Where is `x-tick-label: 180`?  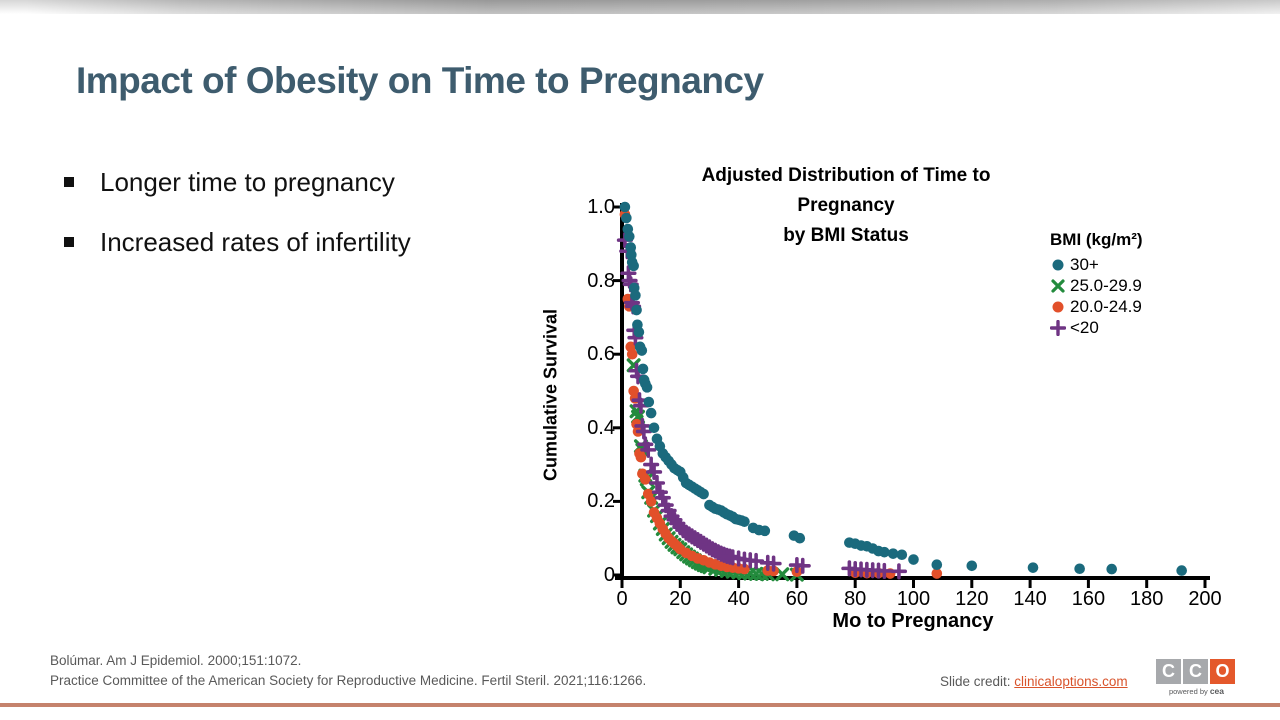 x-tick-label: 180 is located at coordinates (1147, 599).